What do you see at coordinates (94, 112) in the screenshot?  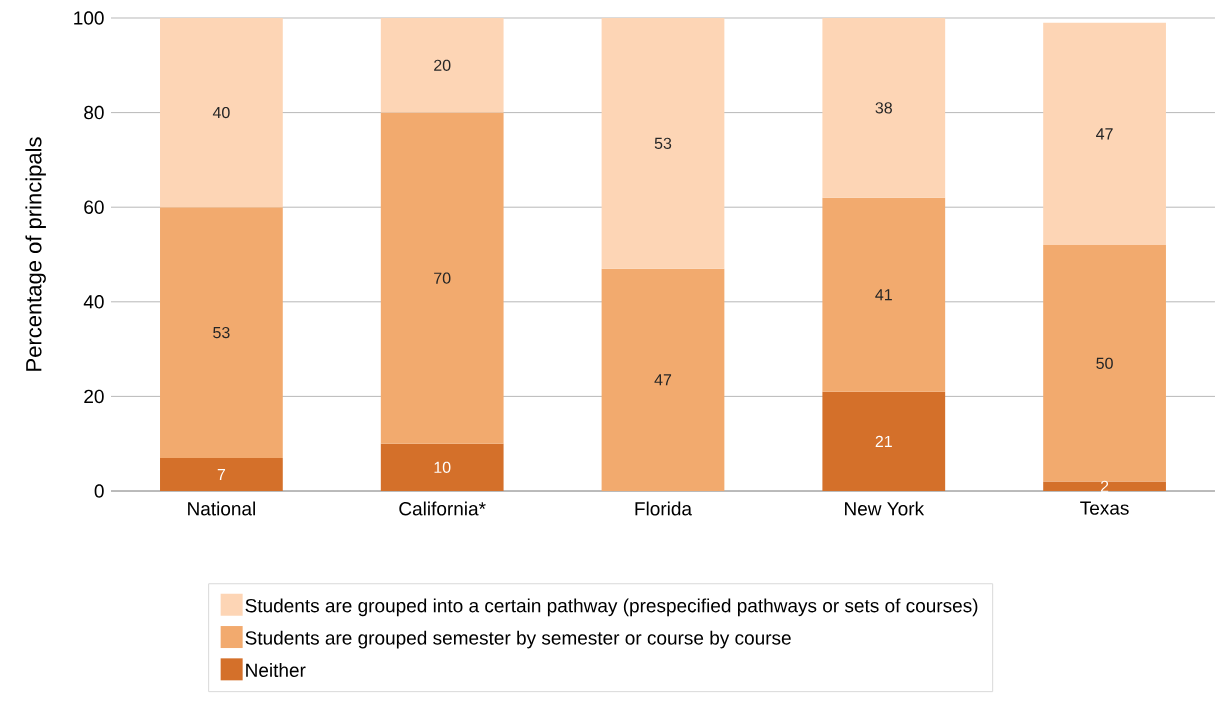 I see `y-tick-label: 80` at bounding box center [94, 112].